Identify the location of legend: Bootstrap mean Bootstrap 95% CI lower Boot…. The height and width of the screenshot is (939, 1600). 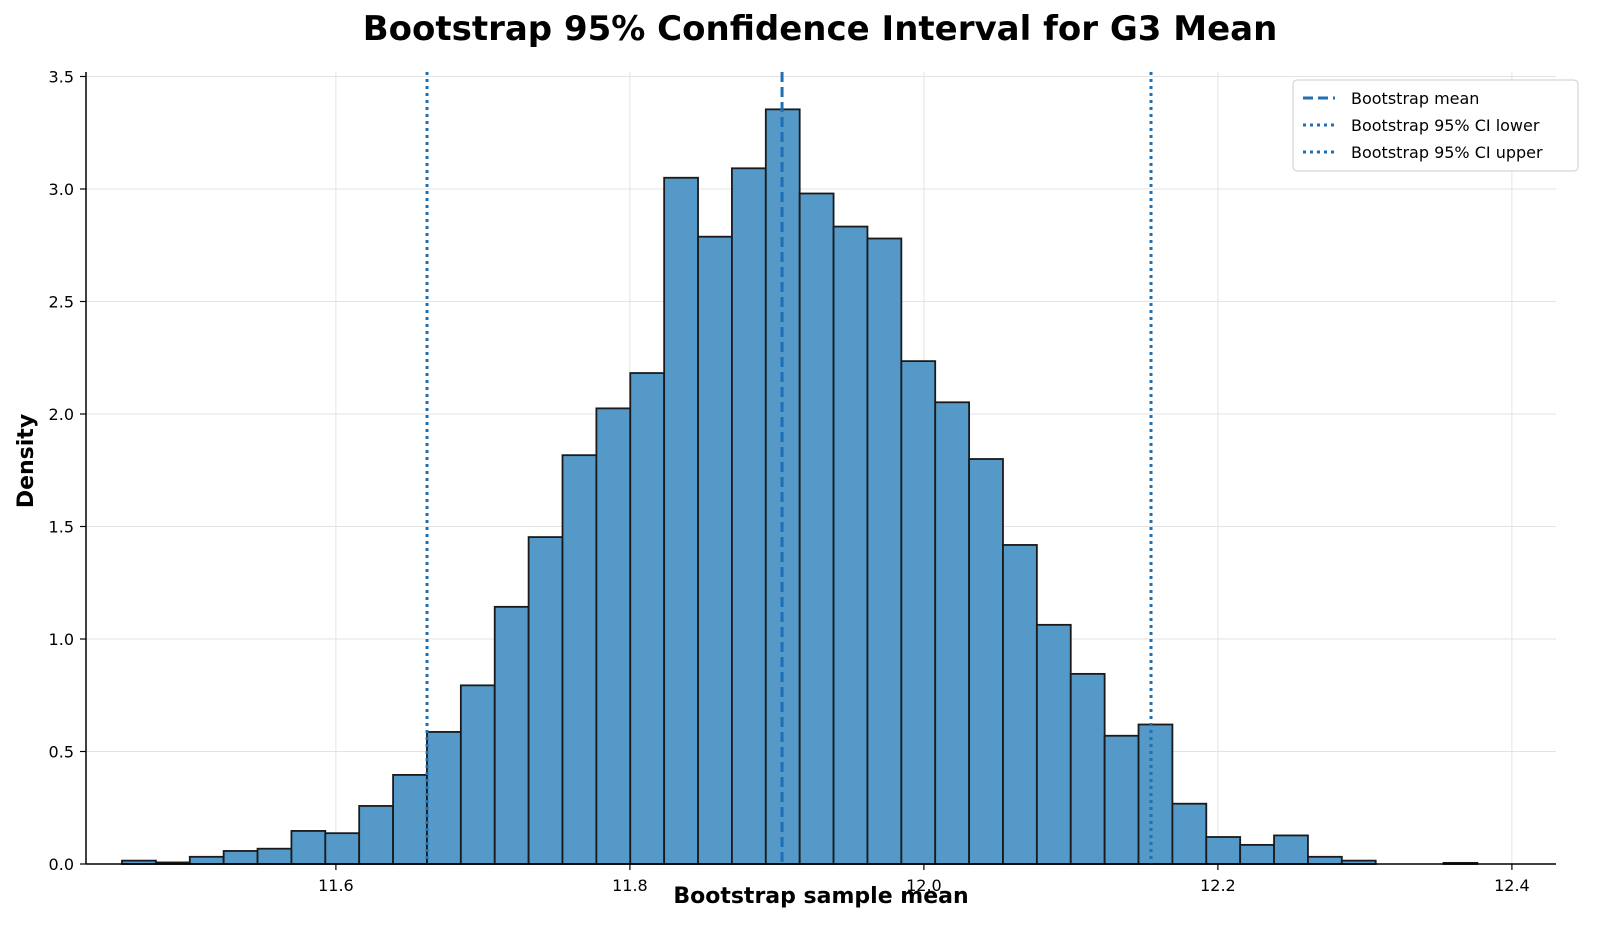
(1435, 125).